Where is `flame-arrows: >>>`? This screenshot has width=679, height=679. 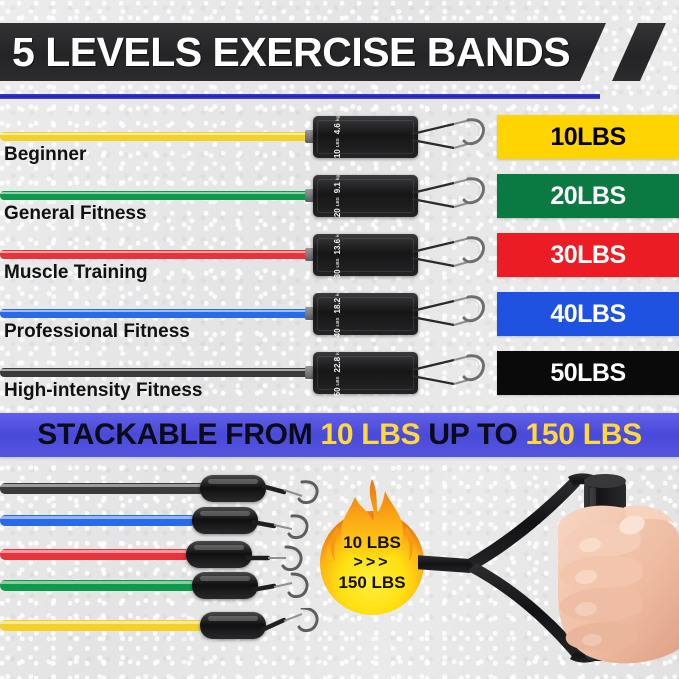
flame-arrows: >>> is located at coordinates (372, 562).